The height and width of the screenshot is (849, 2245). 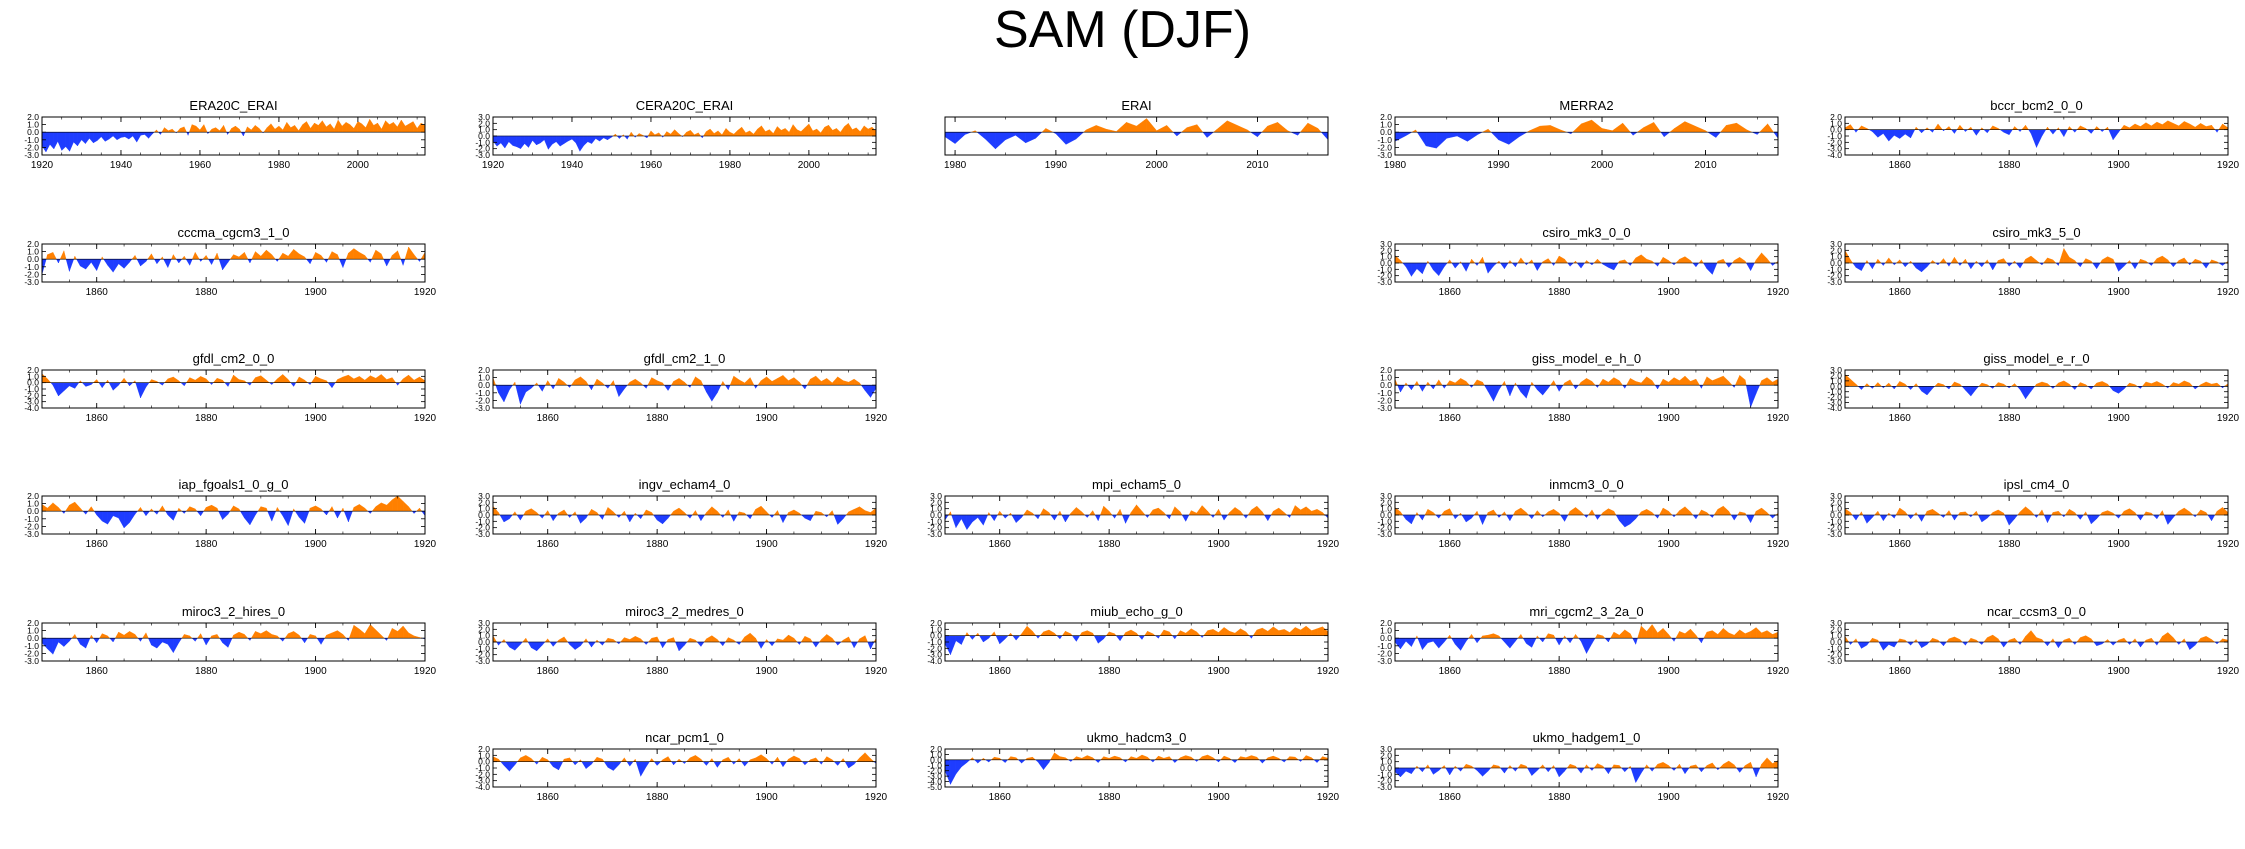 What do you see at coordinates (1450, 292) in the screenshot?
I see `x-tick-label: 1860` at bounding box center [1450, 292].